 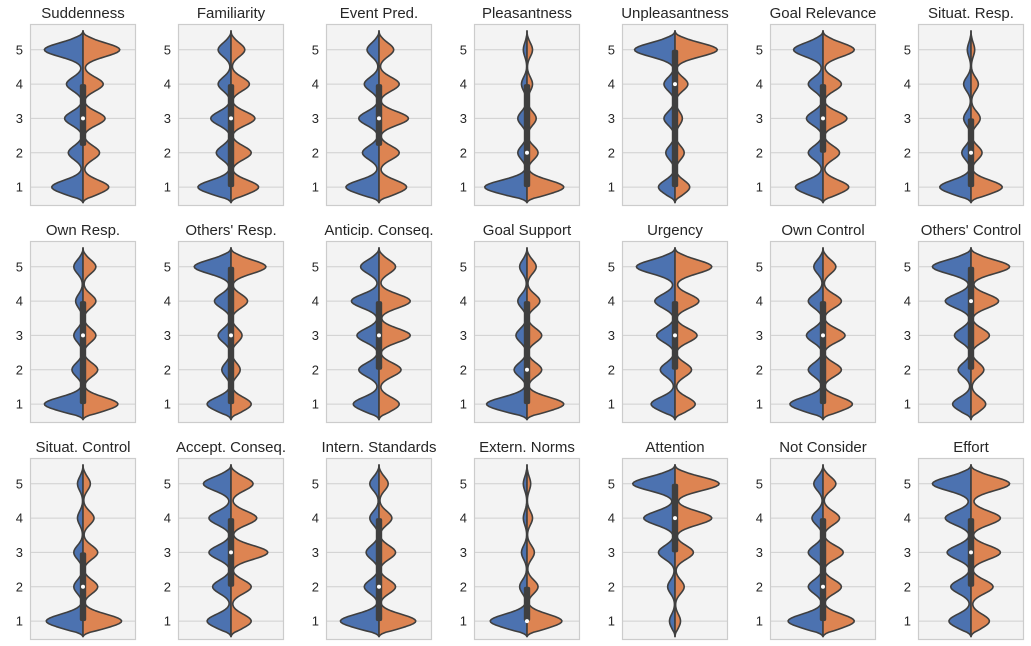 What do you see at coordinates (527, 447) in the screenshot?
I see `panel-title: Extern. Norms` at bounding box center [527, 447].